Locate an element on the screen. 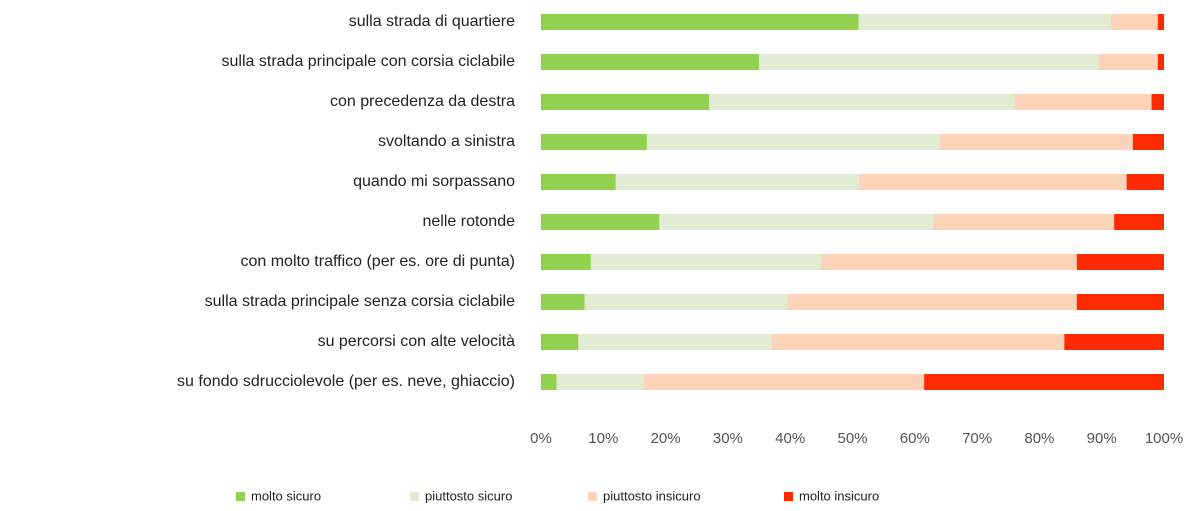  legend-label: molto sicuro is located at coordinates (286, 495).